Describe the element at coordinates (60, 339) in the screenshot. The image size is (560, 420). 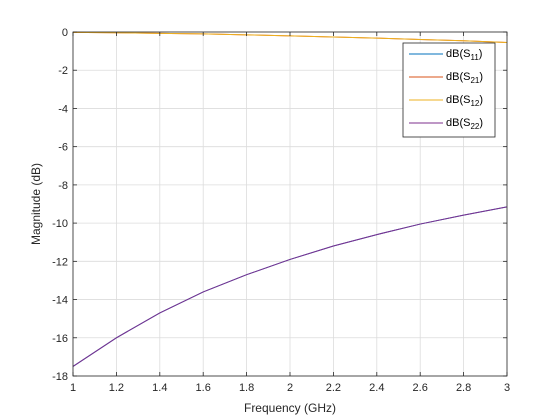
I see `y-tick-label: -16` at that location.